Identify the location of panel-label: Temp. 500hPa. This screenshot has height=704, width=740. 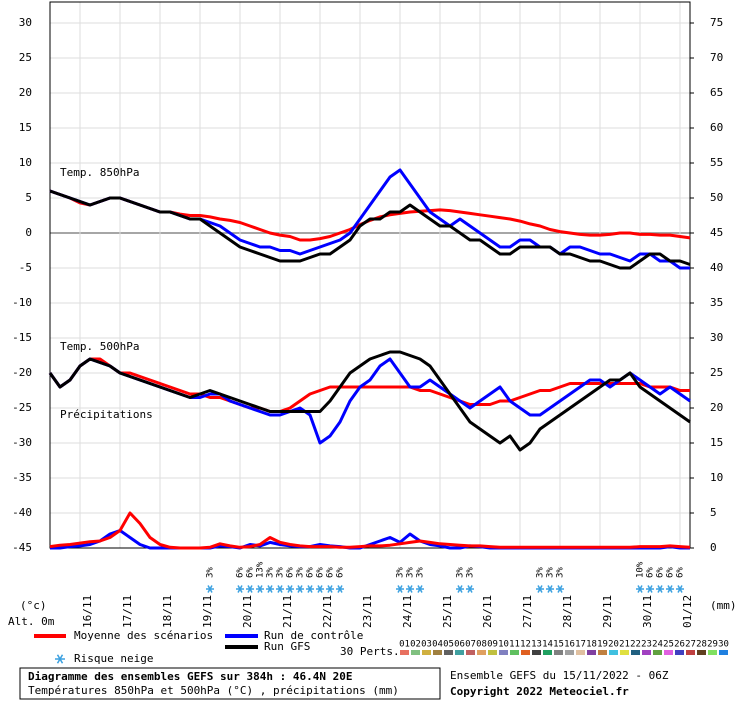
(99, 346).